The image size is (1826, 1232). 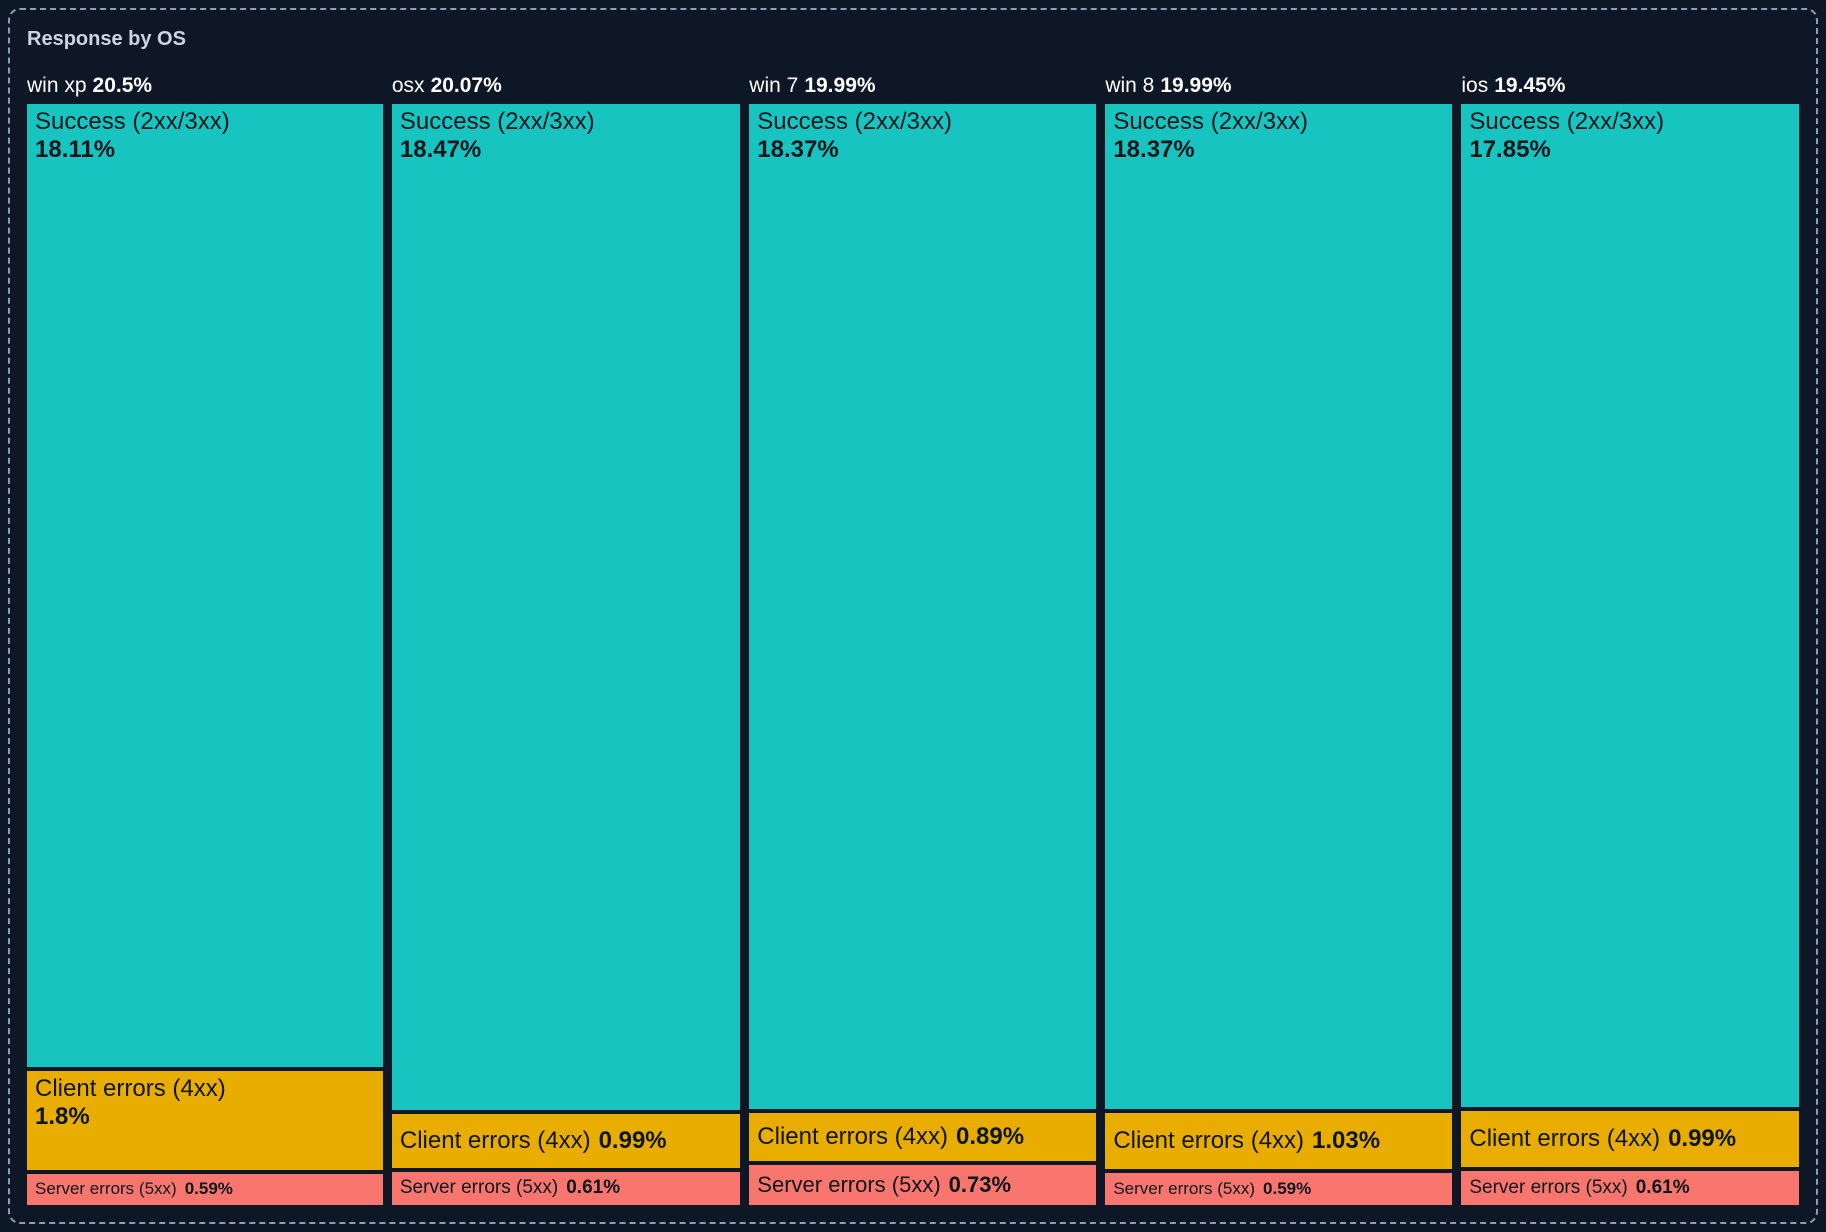 What do you see at coordinates (566, 86) in the screenshot?
I see `os-column-header: osx 20.07%` at bounding box center [566, 86].